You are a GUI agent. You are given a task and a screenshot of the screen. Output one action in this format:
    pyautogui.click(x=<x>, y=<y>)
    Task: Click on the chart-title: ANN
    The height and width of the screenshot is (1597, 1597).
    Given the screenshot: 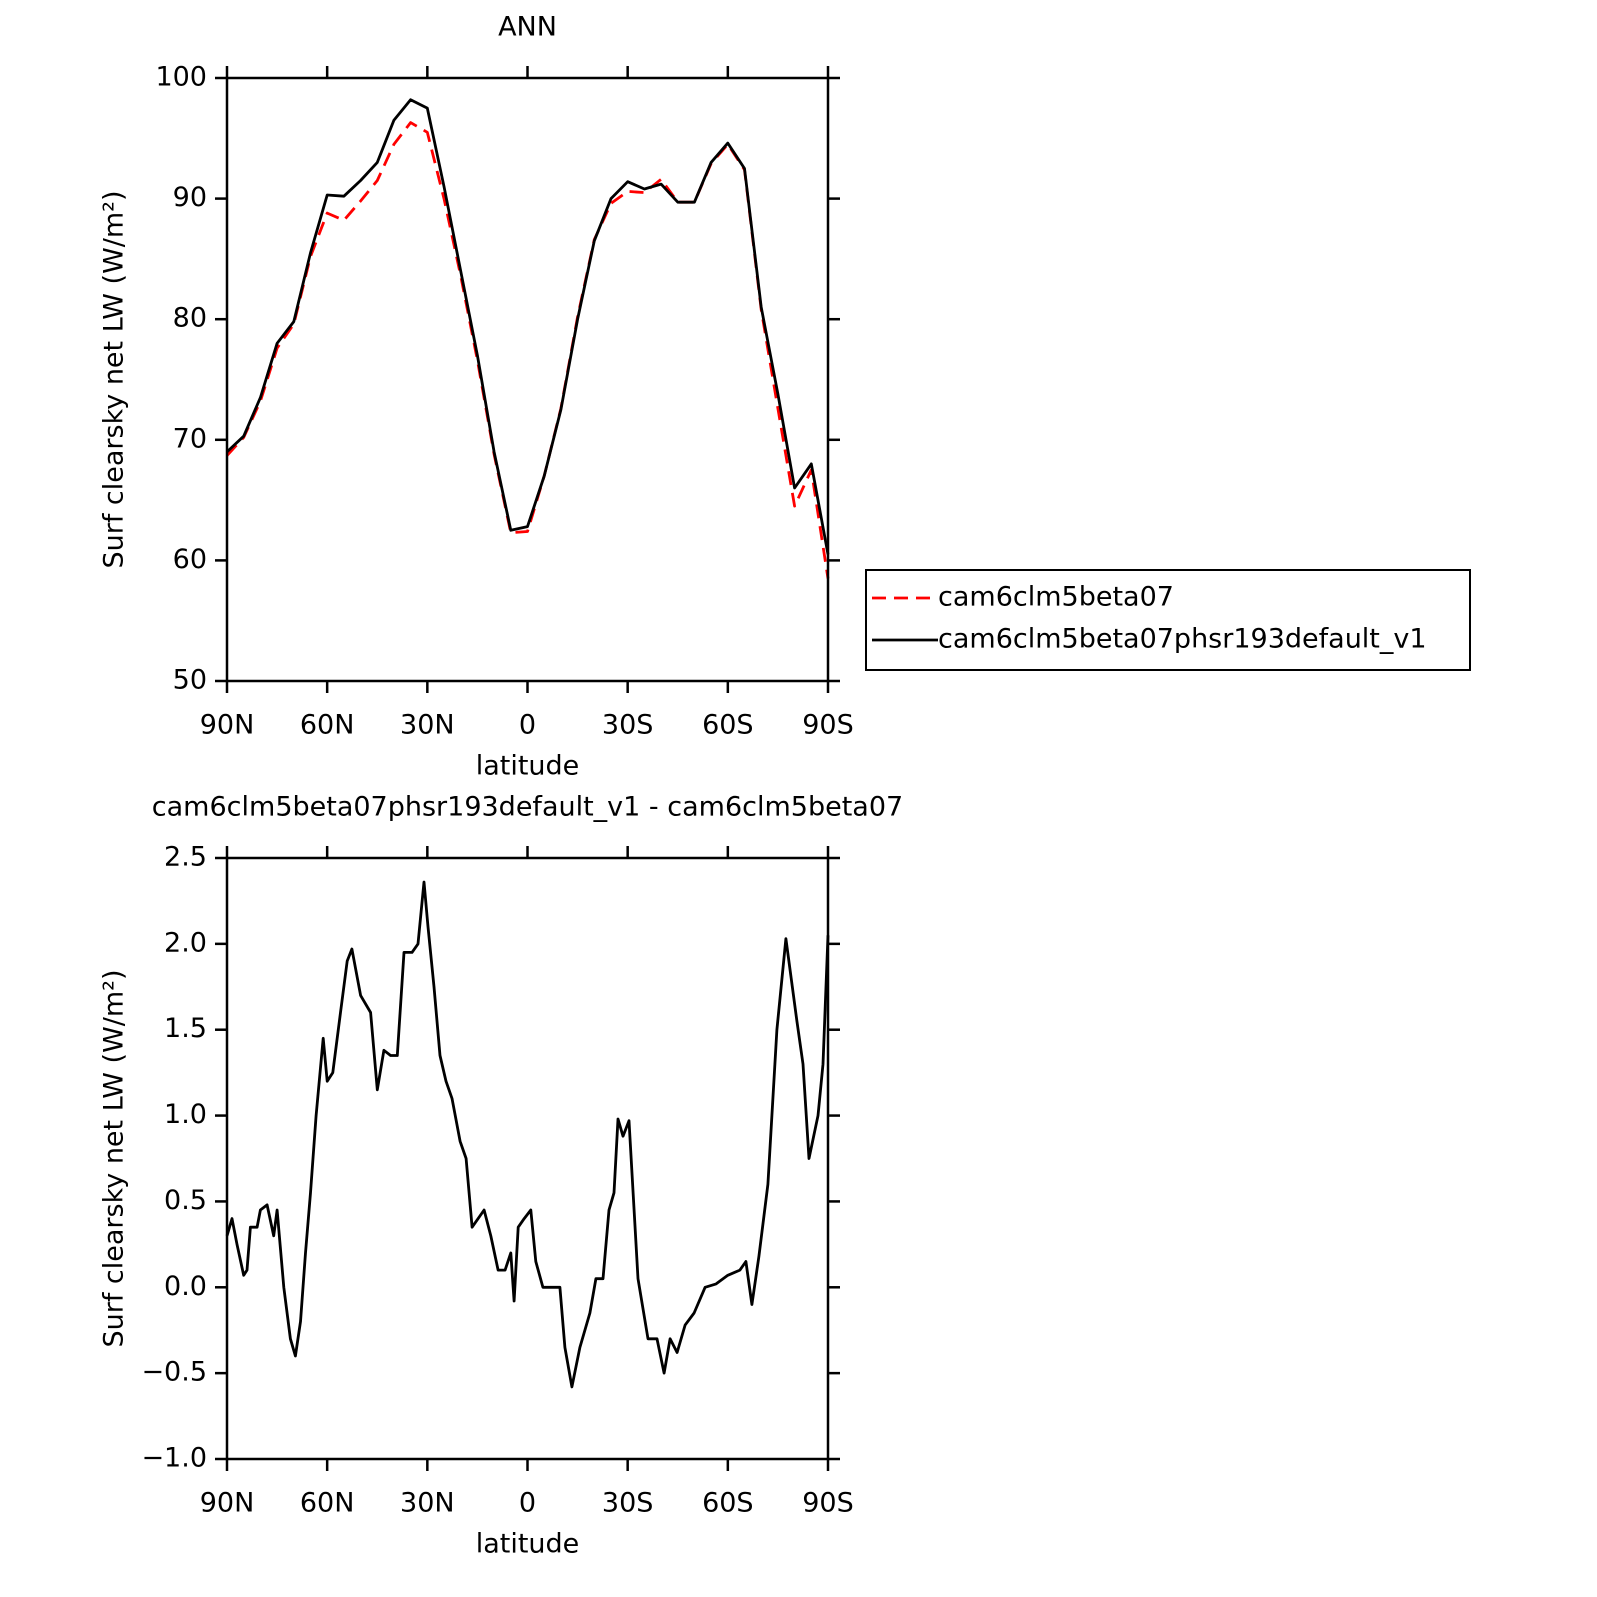 What is the action you would take?
    pyautogui.click(x=527, y=27)
    